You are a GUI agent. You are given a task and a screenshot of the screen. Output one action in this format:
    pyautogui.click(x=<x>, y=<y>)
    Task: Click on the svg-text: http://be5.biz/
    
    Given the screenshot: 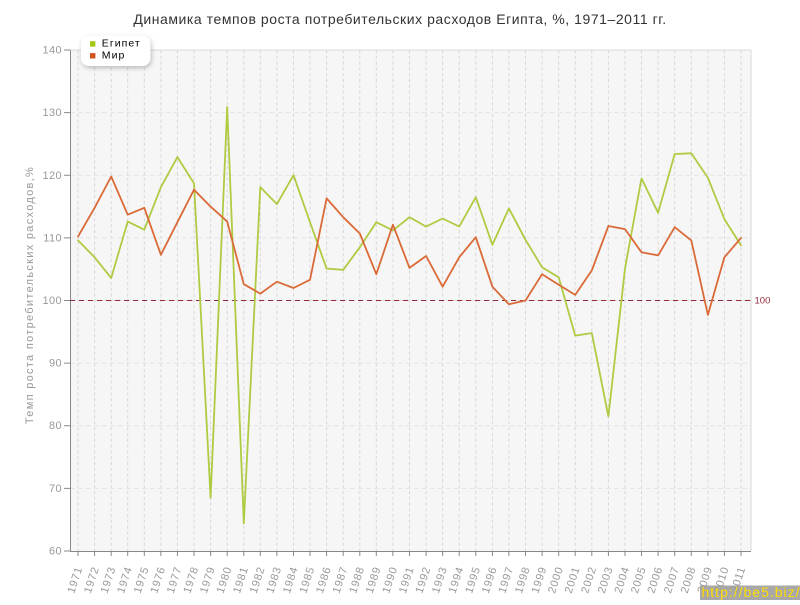 What is the action you would take?
    pyautogui.click(x=751, y=592)
    